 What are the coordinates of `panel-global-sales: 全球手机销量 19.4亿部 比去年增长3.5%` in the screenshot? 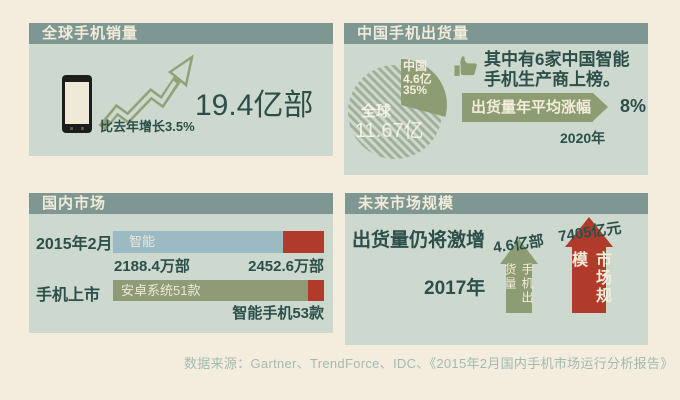 It's located at (181, 89).